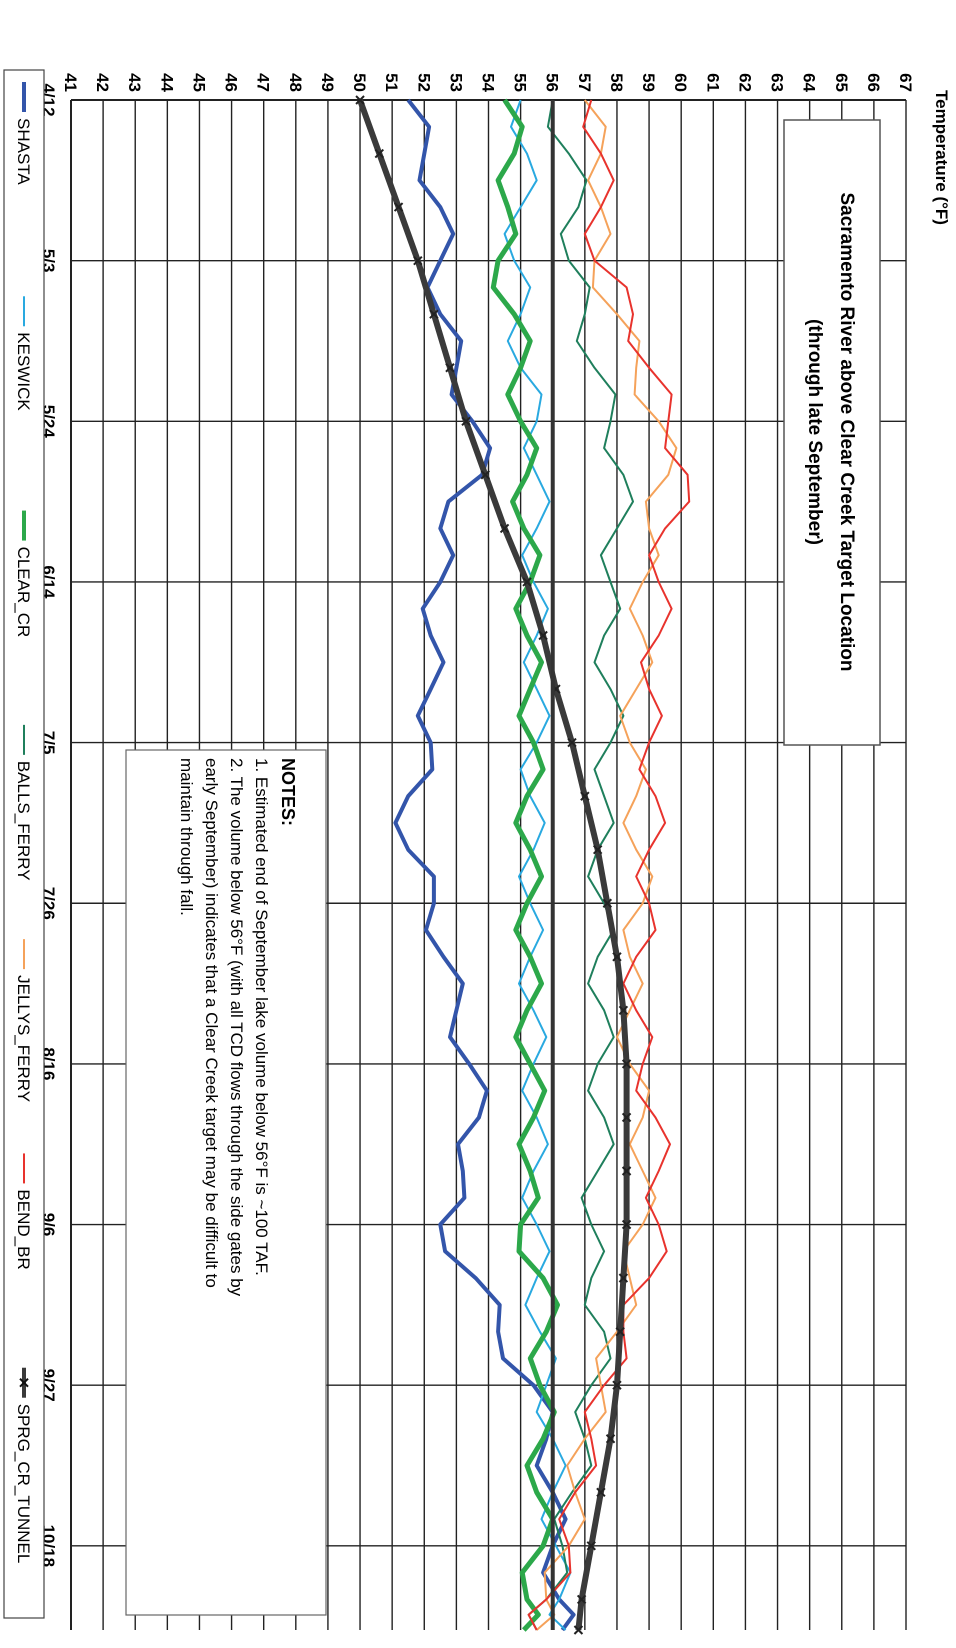 The image size is (956, 1648). What do you see at coordinates (70, 82) in the screenshot?
I see `y-tick-label: 41` at bounding box center [70, 82].